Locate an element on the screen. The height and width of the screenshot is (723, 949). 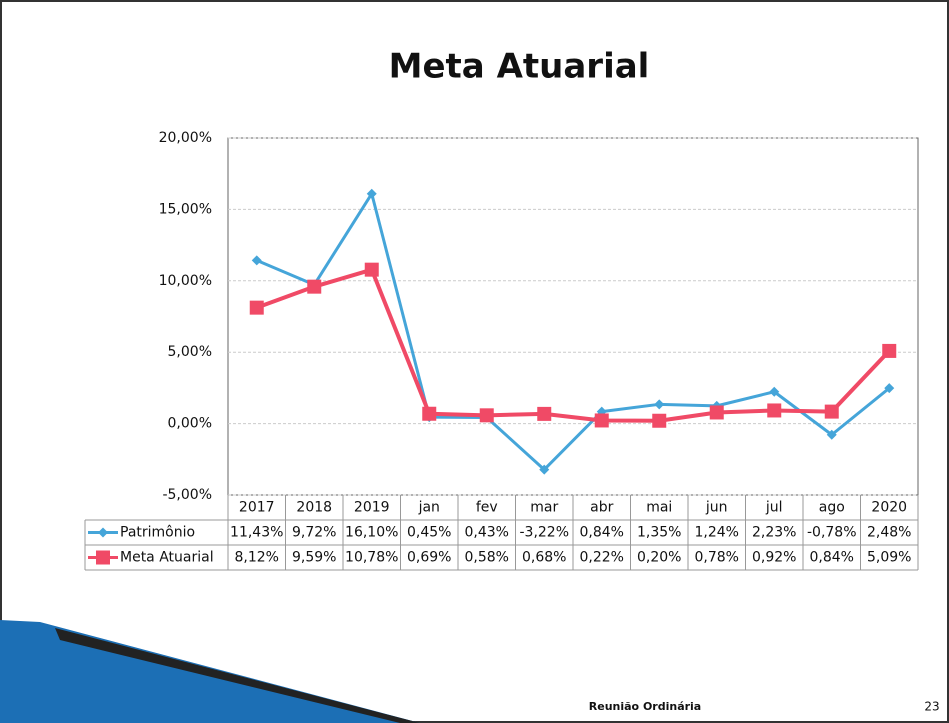
table-value: -3,22% is located at coordinates (544, 533).